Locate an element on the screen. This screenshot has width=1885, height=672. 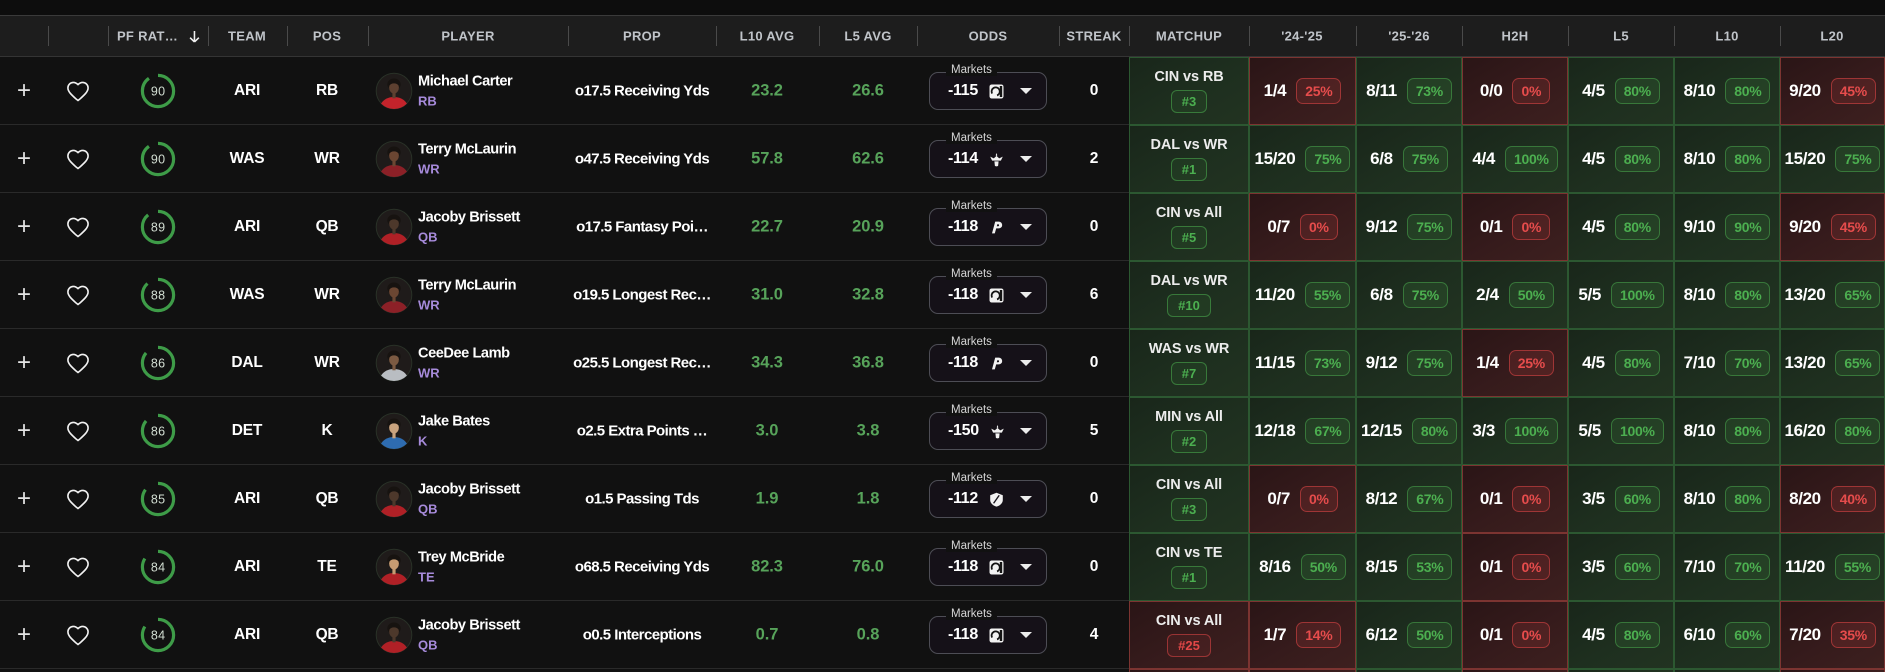
svg-text: 85 is located at coordinates (158, 499).